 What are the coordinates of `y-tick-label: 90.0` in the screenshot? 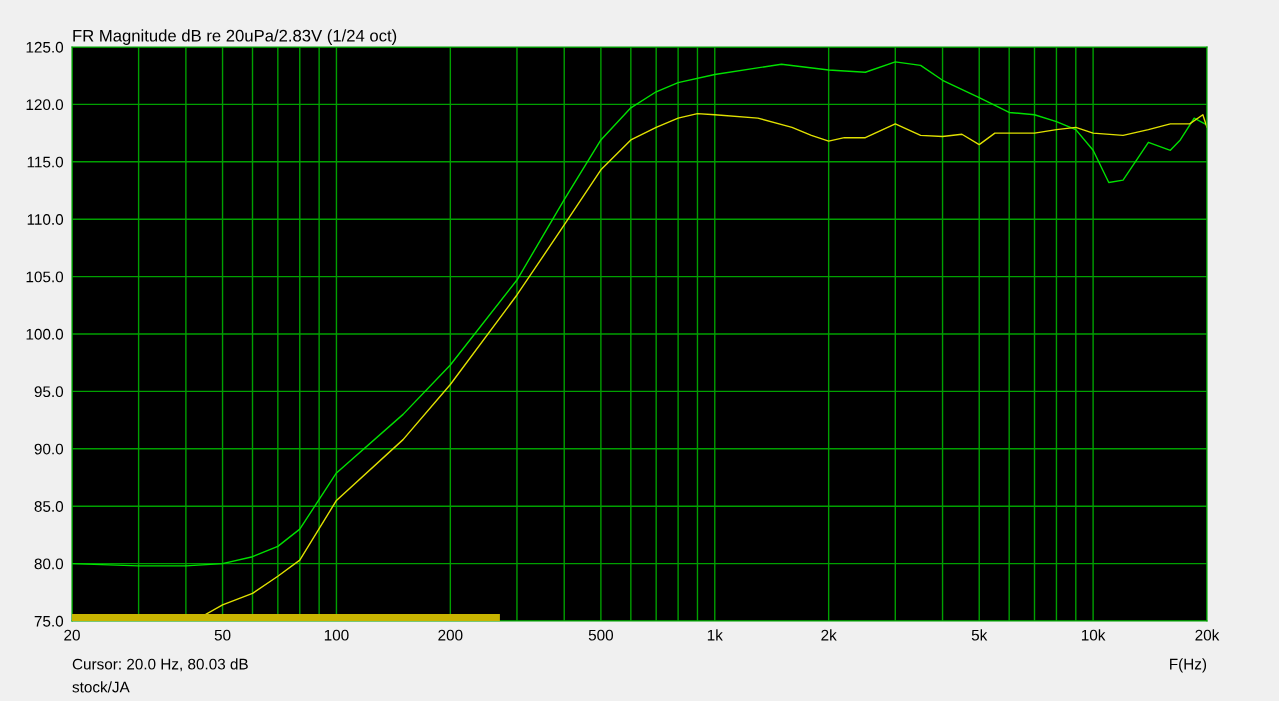 It's located at (49, 449).